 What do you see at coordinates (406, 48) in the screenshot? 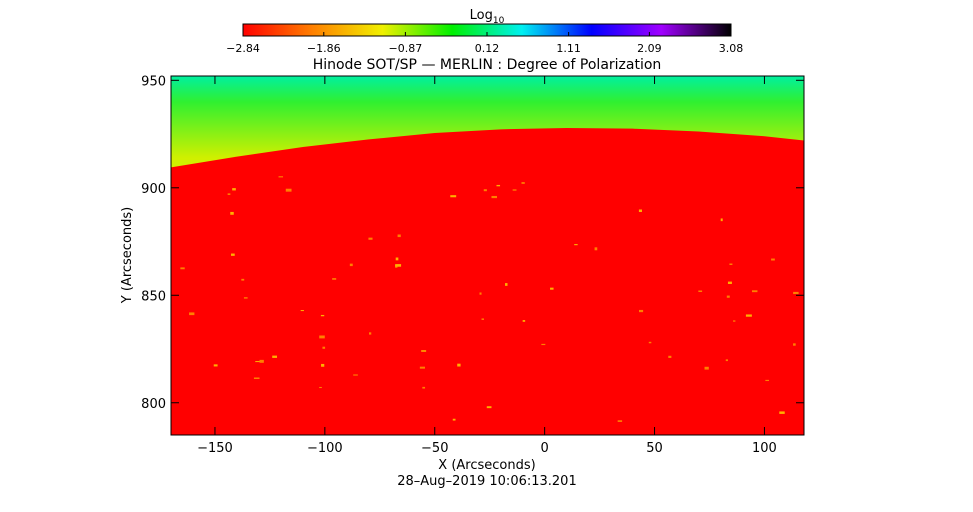
I see `colorbar-tick-label: −0.87` at bounding box center [406, 48].